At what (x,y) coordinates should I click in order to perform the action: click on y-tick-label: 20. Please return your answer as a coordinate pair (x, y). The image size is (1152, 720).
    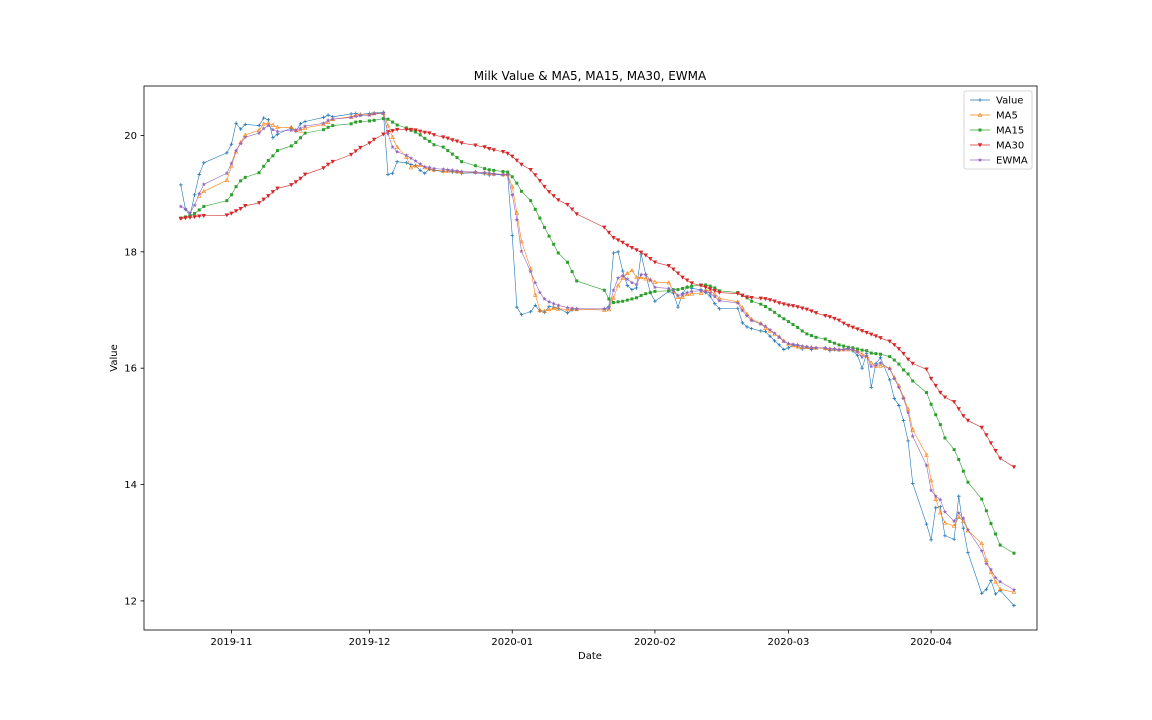
    Looking at the image, I should click on (130, 136).